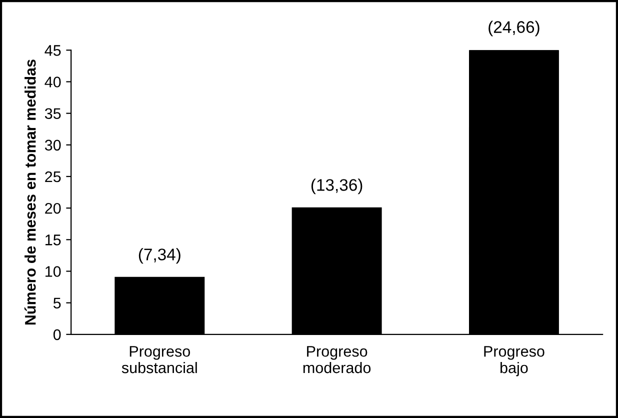  Describe the element at coordinates (337, 360) in the screenshot. I see `x-tick-label: Progreso moderado` at that location.